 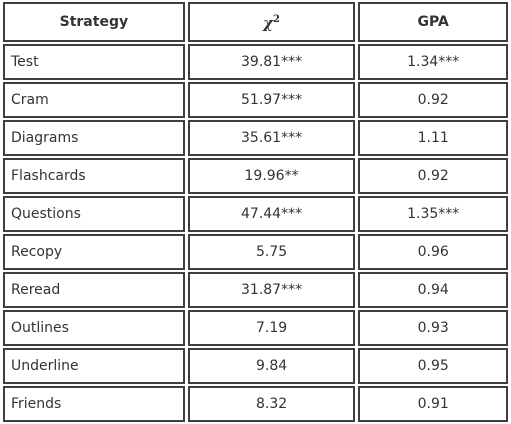 I want to click on header-strategy: Strategy, so click(x=94, y=22).